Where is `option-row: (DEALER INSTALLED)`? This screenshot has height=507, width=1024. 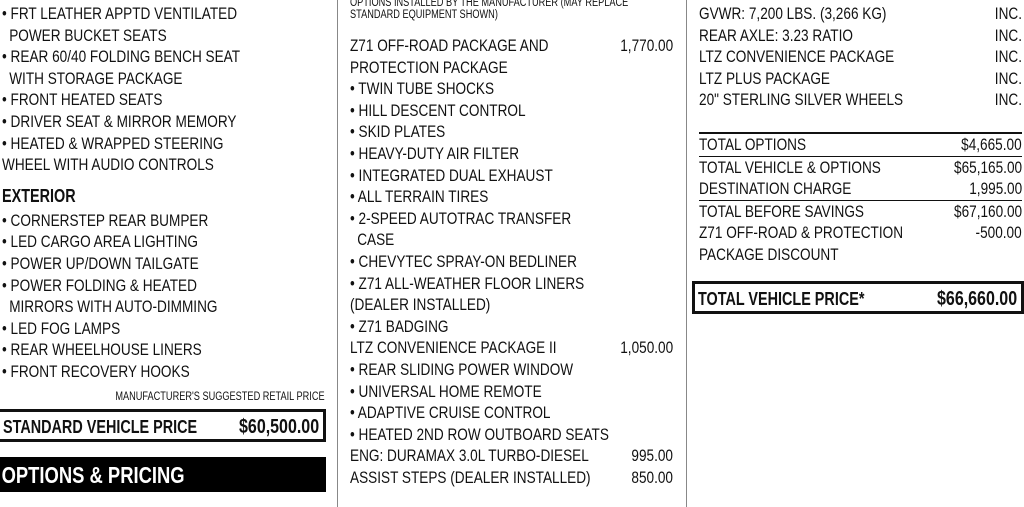 option-row: (DEALER INSTALLED) is located at coordinates (511, 305).